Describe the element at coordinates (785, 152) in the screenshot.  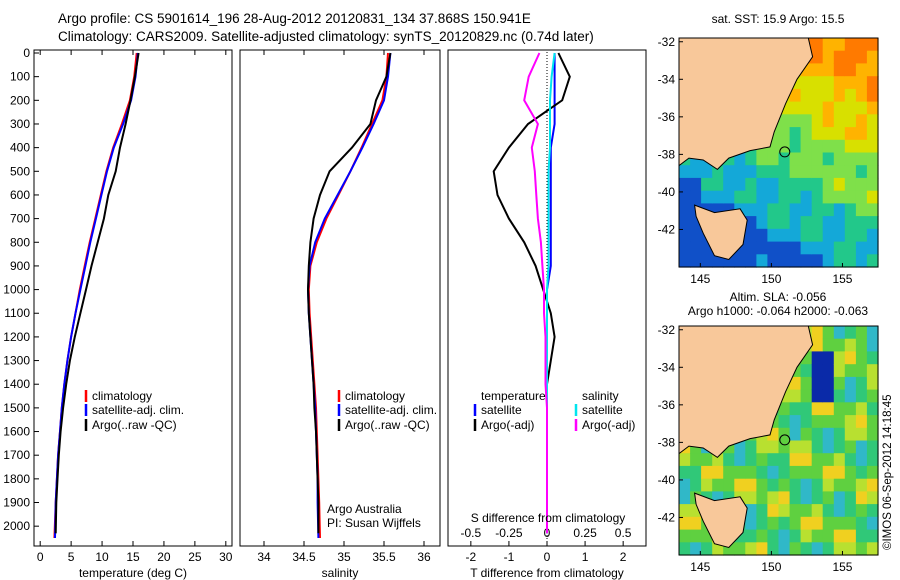
I see `argo-location-marker` at that location.